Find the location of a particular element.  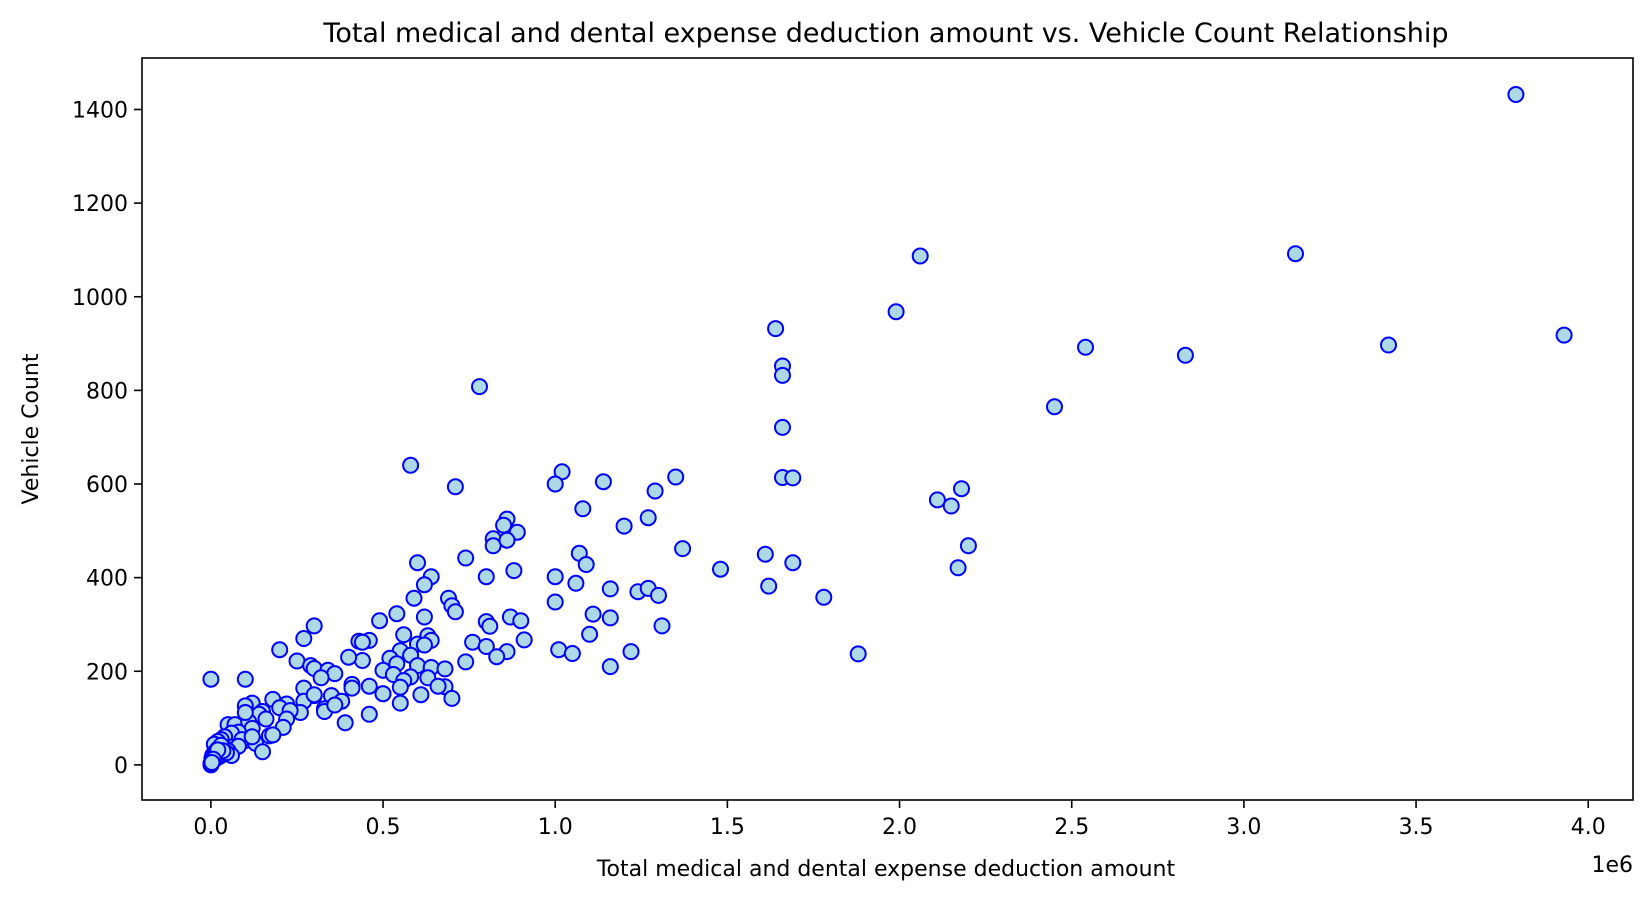

y-tick-label: 800 is located at coordinates (107, 391).